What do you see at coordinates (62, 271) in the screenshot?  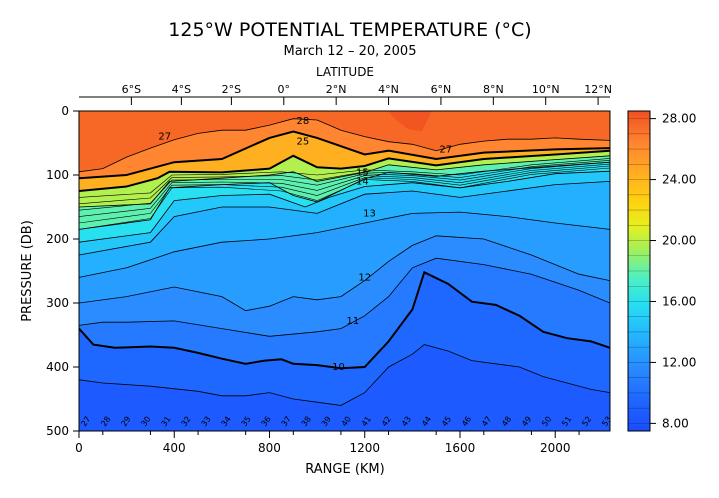 I see `y-axis: 0 100 200 300 400 500` at bounding box center [62, 271].